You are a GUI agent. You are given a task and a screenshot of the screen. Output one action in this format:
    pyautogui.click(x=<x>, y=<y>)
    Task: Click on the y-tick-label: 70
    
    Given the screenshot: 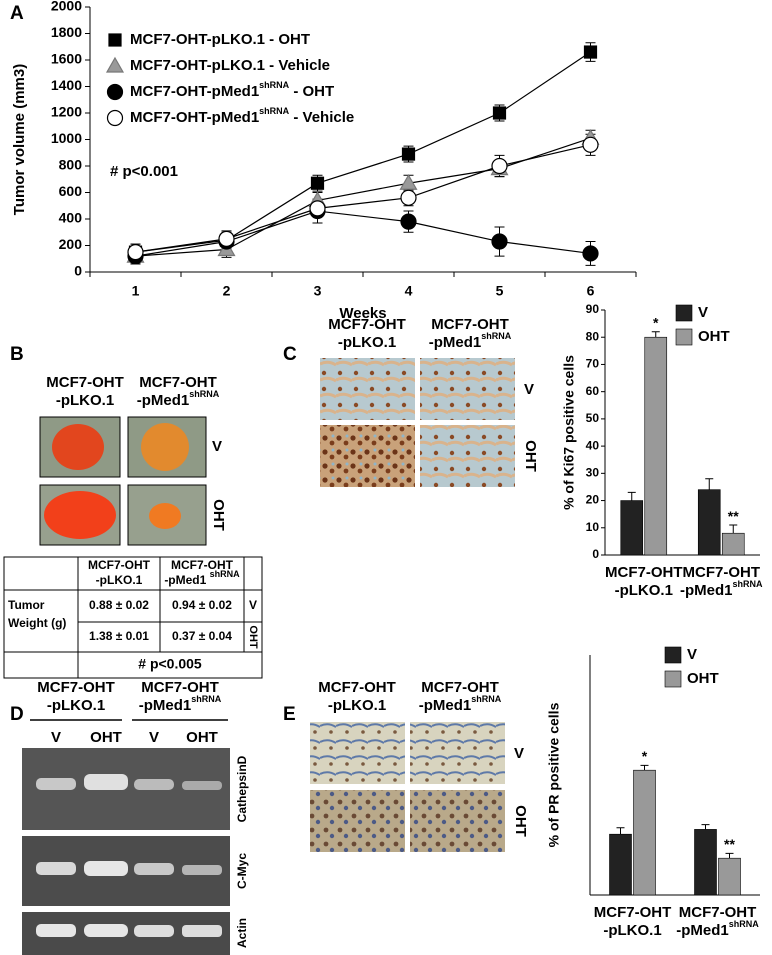 What is the action you would take?
    pyautogui.click(x=593, y=364)
    